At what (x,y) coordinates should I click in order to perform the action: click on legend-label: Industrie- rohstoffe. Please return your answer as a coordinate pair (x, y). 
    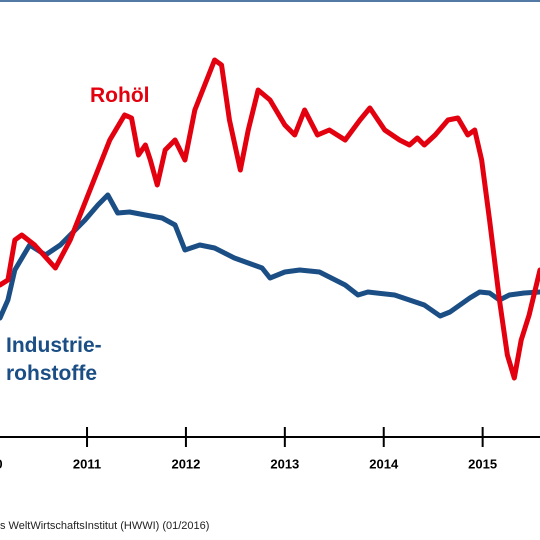
    Looking at the image, I should click on (54, 359).